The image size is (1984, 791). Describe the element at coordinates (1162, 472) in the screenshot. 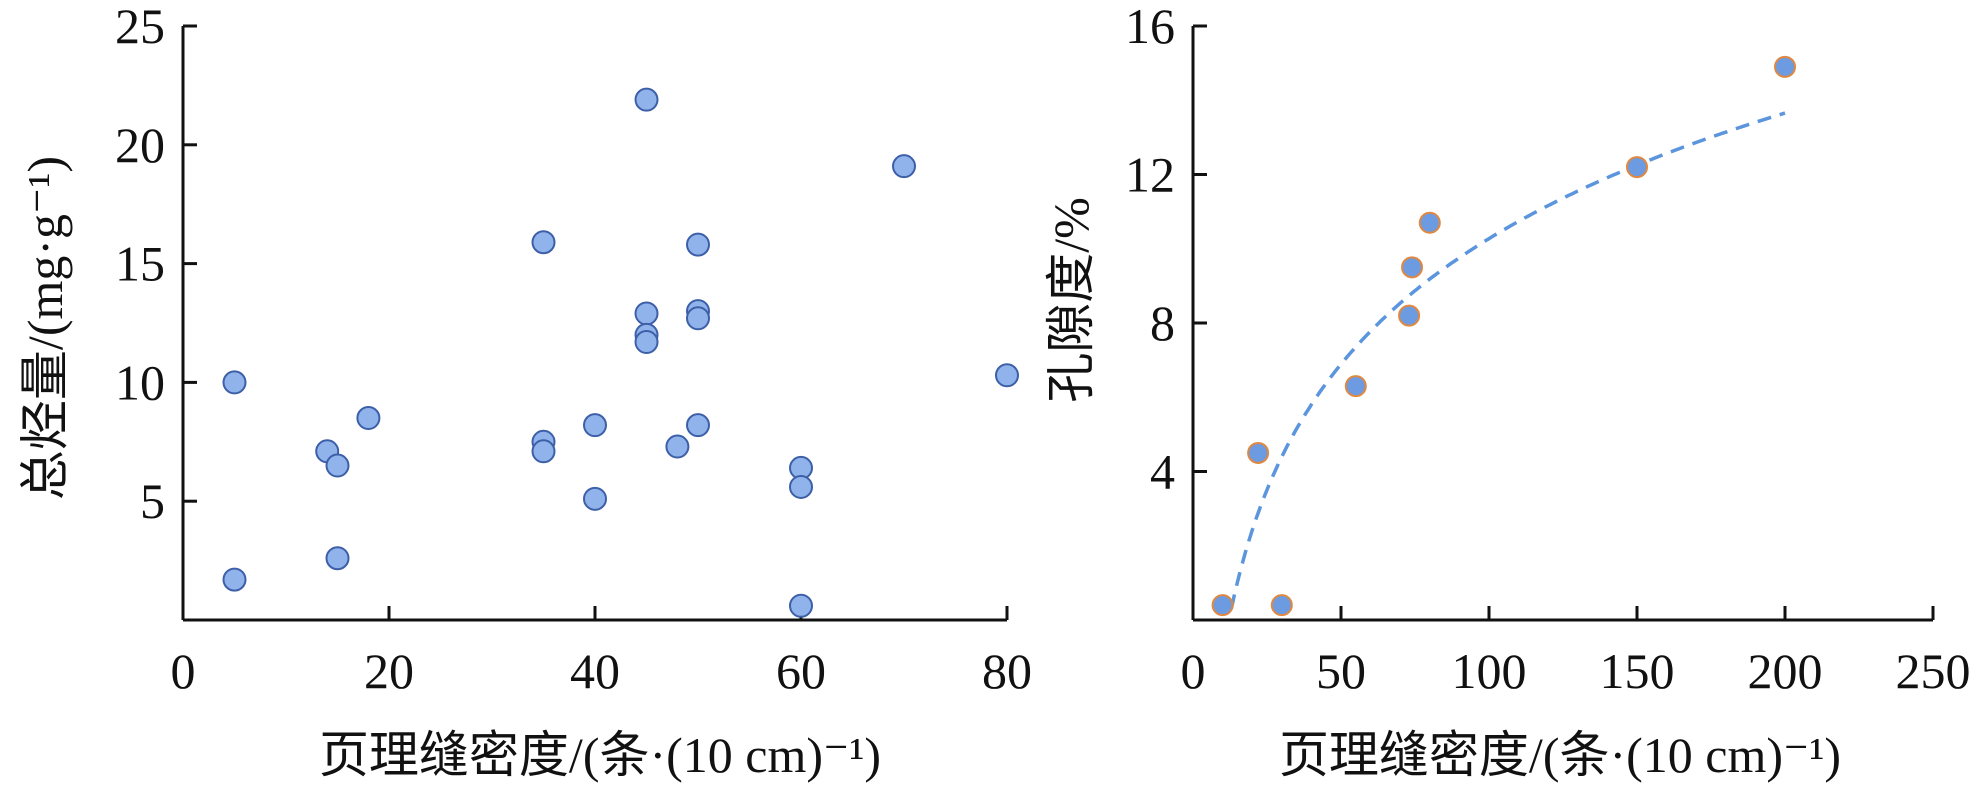

I see `y-tick-label: 4` at that location.